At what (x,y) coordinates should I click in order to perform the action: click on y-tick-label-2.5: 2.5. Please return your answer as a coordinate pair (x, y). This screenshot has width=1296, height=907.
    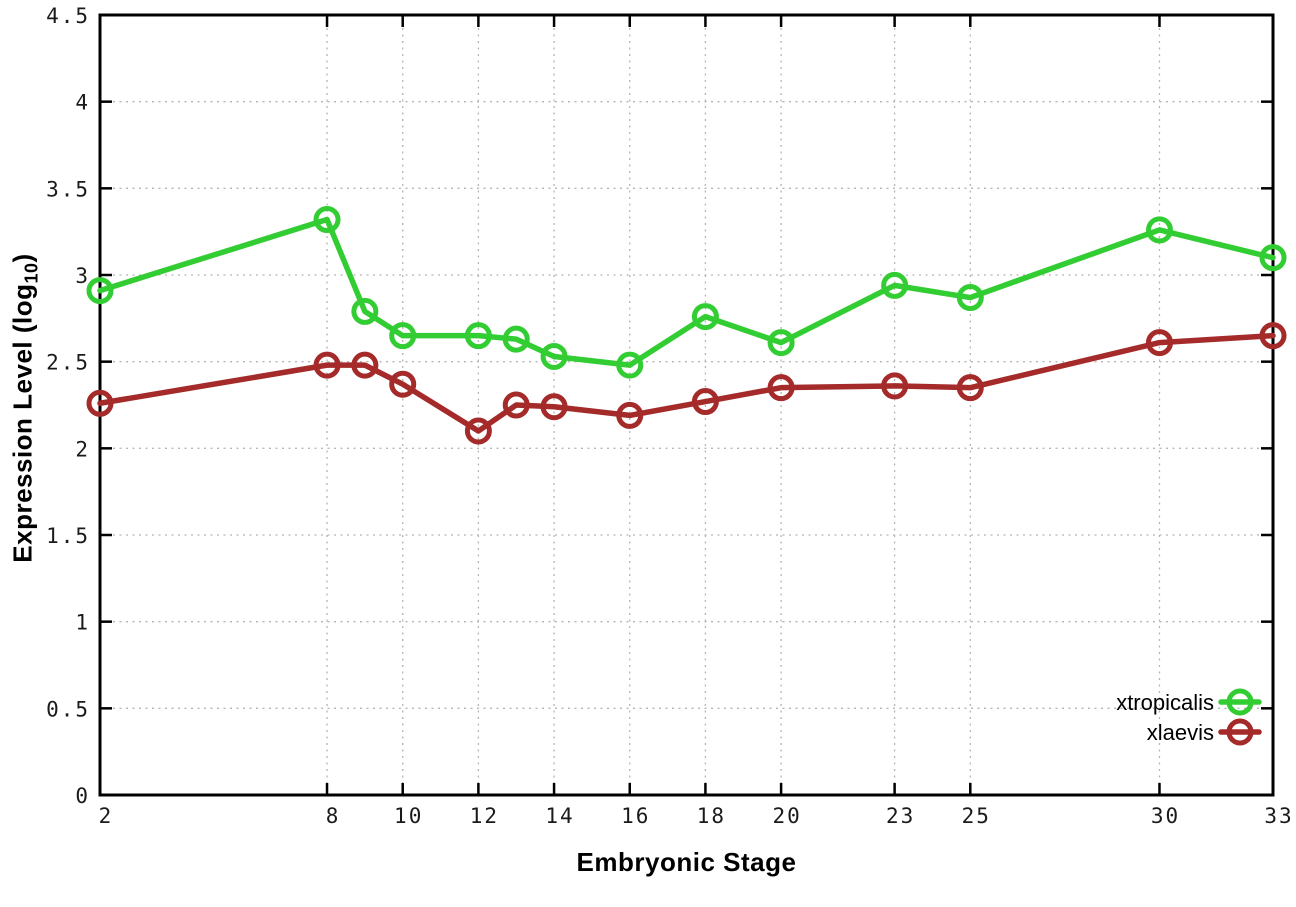
    Looking at the image, I should click on (68, 363).